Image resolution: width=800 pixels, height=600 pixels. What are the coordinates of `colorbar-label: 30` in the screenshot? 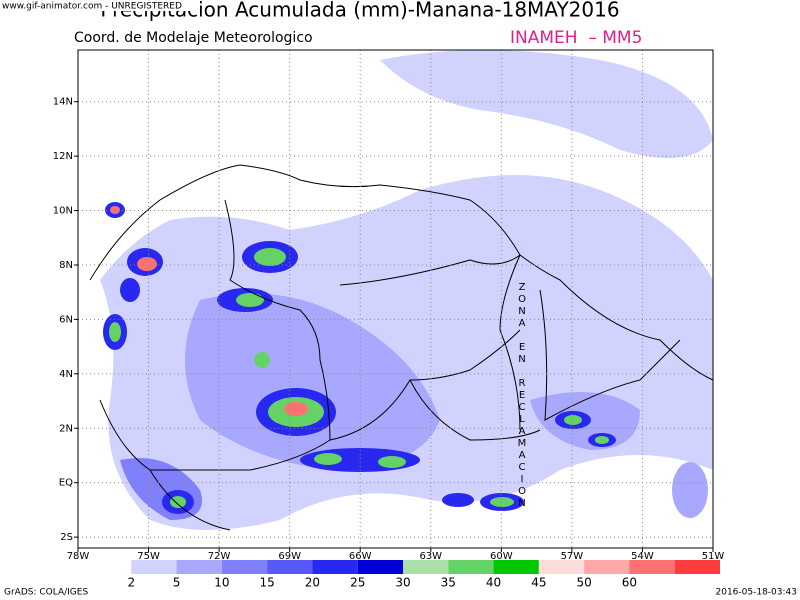 It's located at (402, 583).